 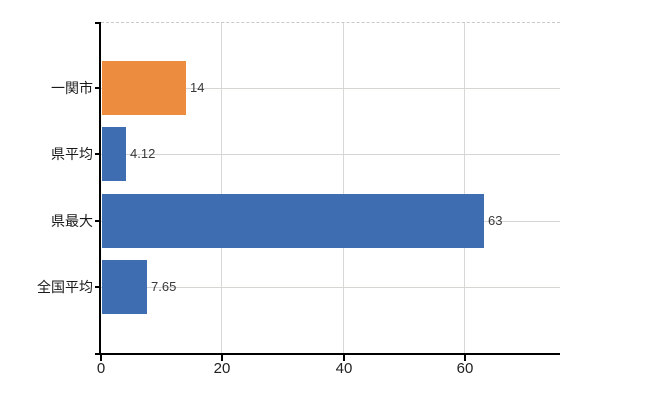 I want to click on x-axis, so click(x=327, y=354).